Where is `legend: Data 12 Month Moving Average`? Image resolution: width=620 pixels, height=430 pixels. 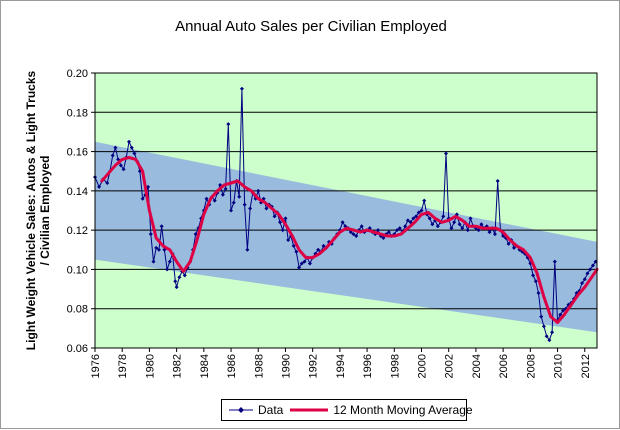 legend: Data 12 Month Moving Average is located at coordinates (347, 410).